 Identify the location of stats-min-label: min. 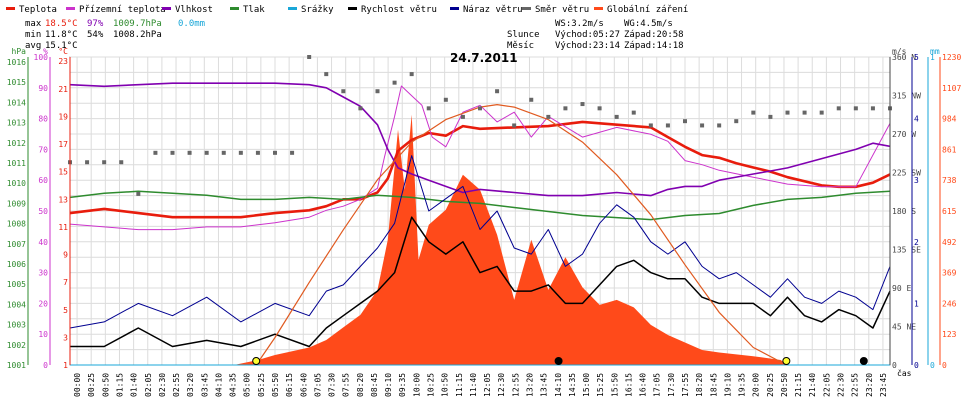
(33, 35).